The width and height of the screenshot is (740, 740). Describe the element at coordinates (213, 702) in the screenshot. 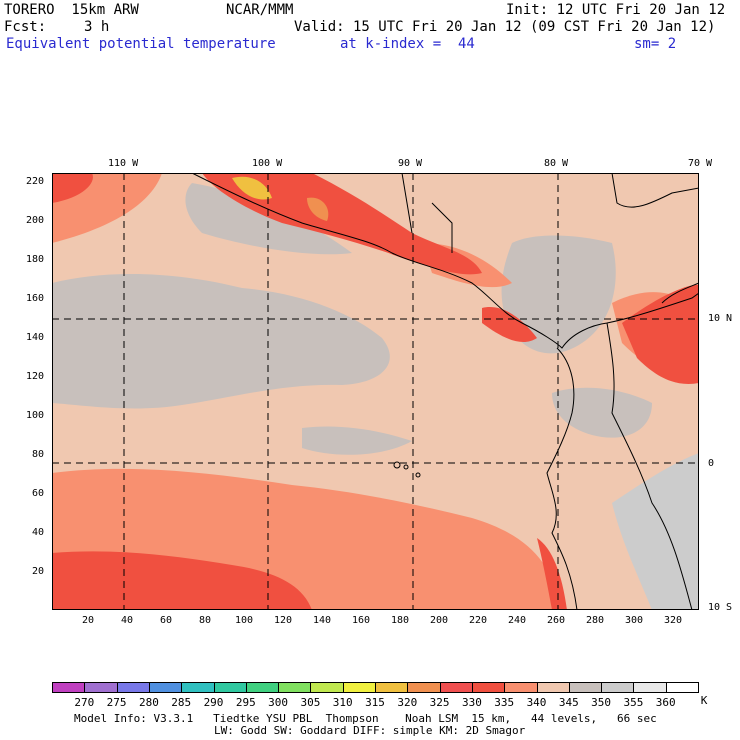

I see `colorbar-label: 290` at that location.